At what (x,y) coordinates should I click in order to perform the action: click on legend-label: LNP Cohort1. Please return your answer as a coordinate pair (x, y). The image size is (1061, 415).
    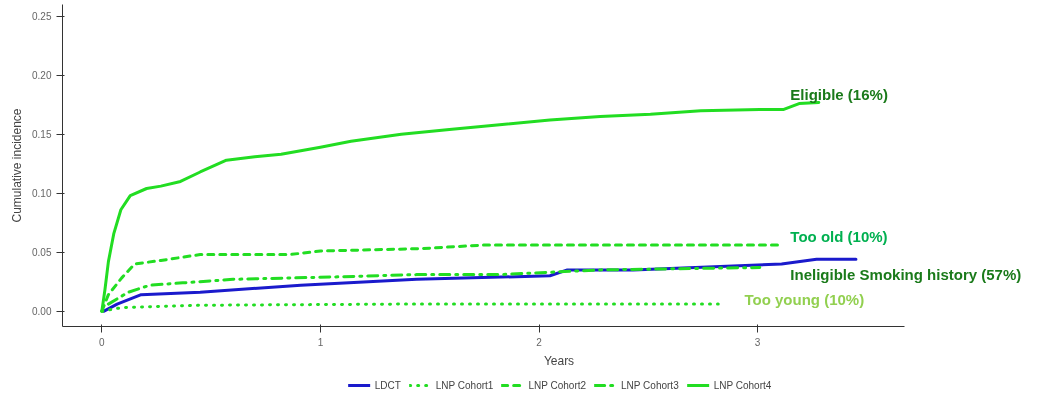
    Looking at the image, I should click on (464, 385).